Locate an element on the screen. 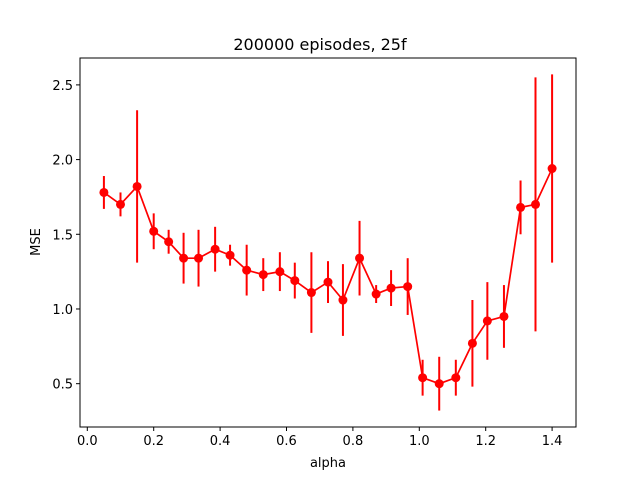 The height and width of the screenshot is (480, 640). x-tick-label: 0.8 is located at coordinates (353, 441).